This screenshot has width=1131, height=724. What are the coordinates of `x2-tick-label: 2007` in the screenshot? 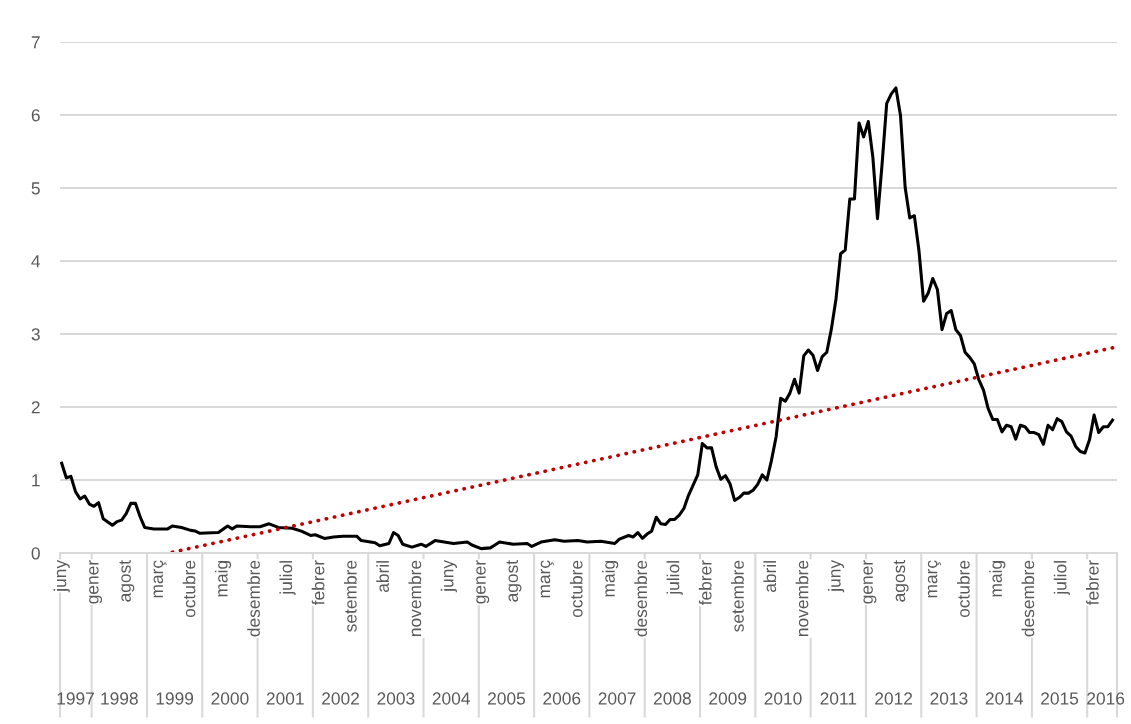 It's located at (617, 698).